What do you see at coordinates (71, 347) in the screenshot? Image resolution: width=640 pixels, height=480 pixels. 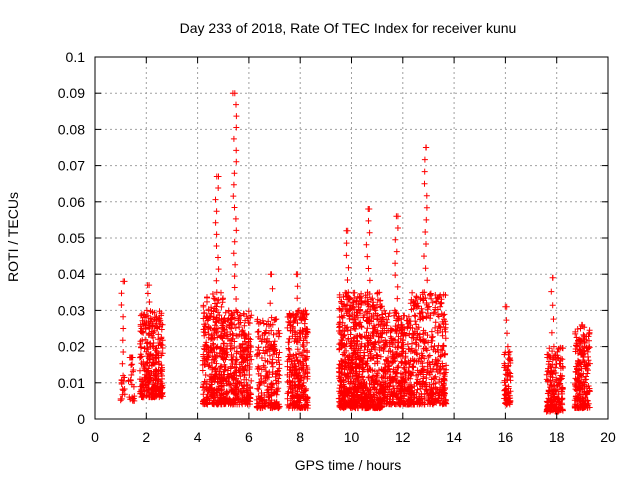 I see `y-tick-label: 0.02` at bounding box center [71, 347].